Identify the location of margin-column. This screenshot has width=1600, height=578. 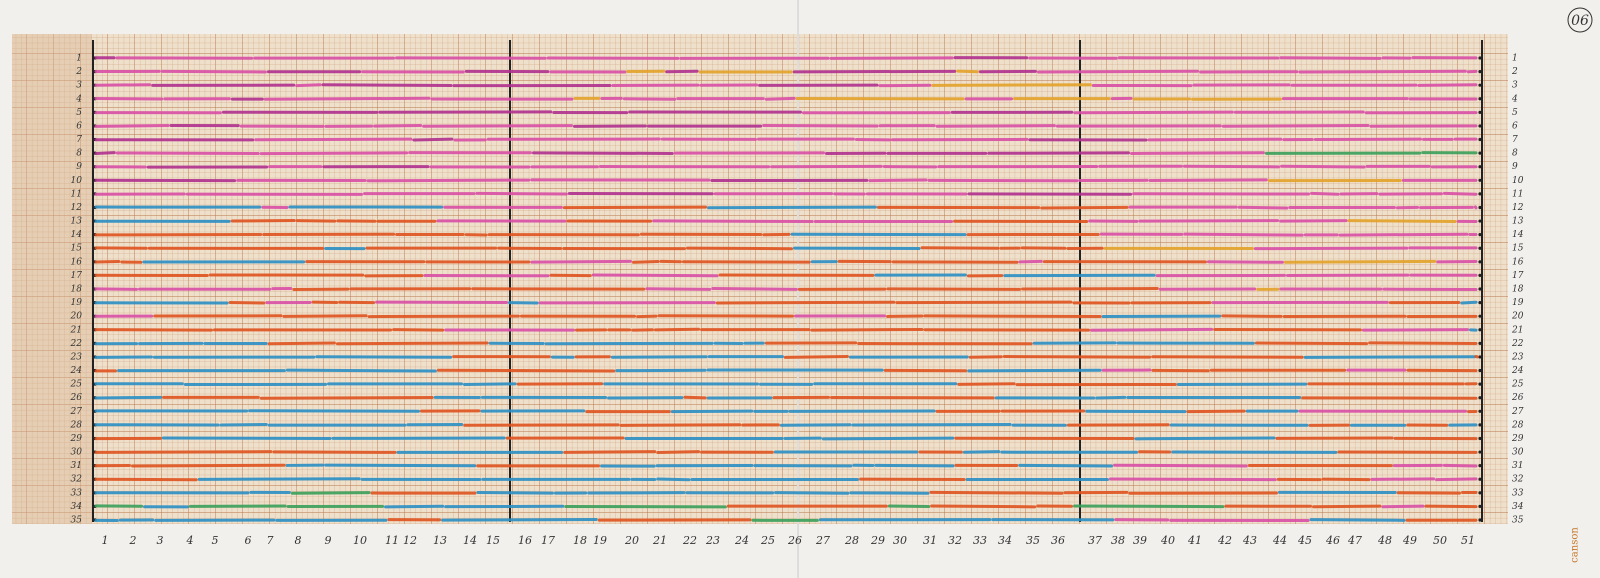
(52, 279).